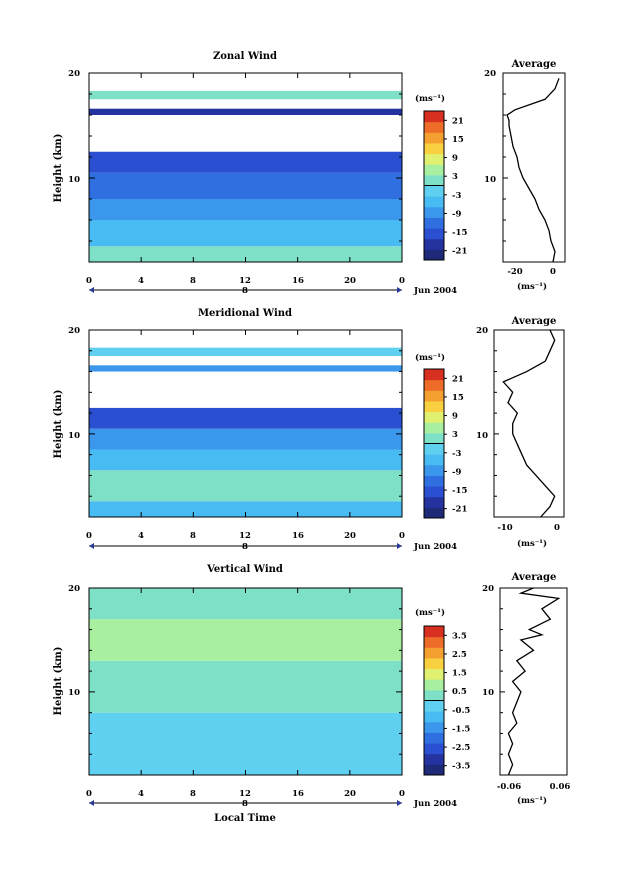  What do you see at coordinates (553, 272) in the screenshot?
I see `avg-x-tick-right: 0` at bounding box center [553, 272].